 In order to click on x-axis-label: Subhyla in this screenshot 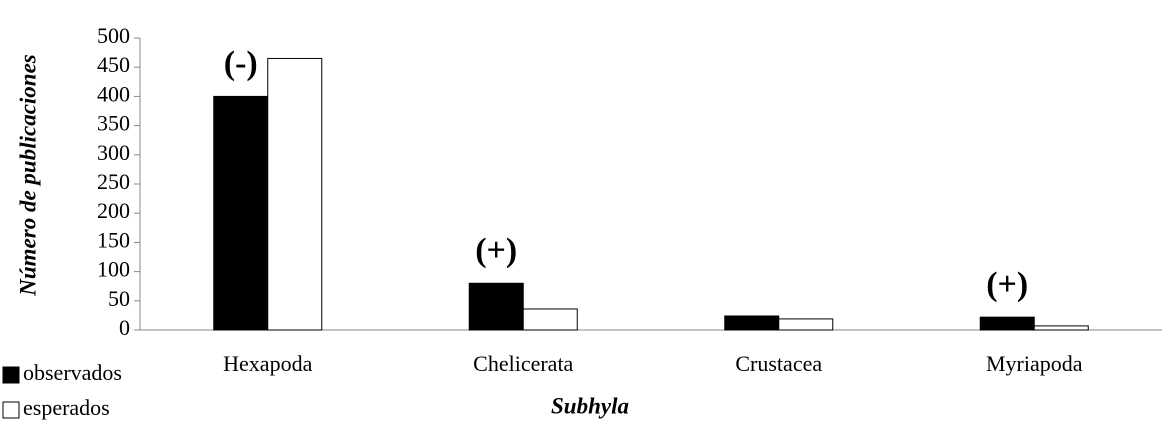, I will do `click(590, 405)`.